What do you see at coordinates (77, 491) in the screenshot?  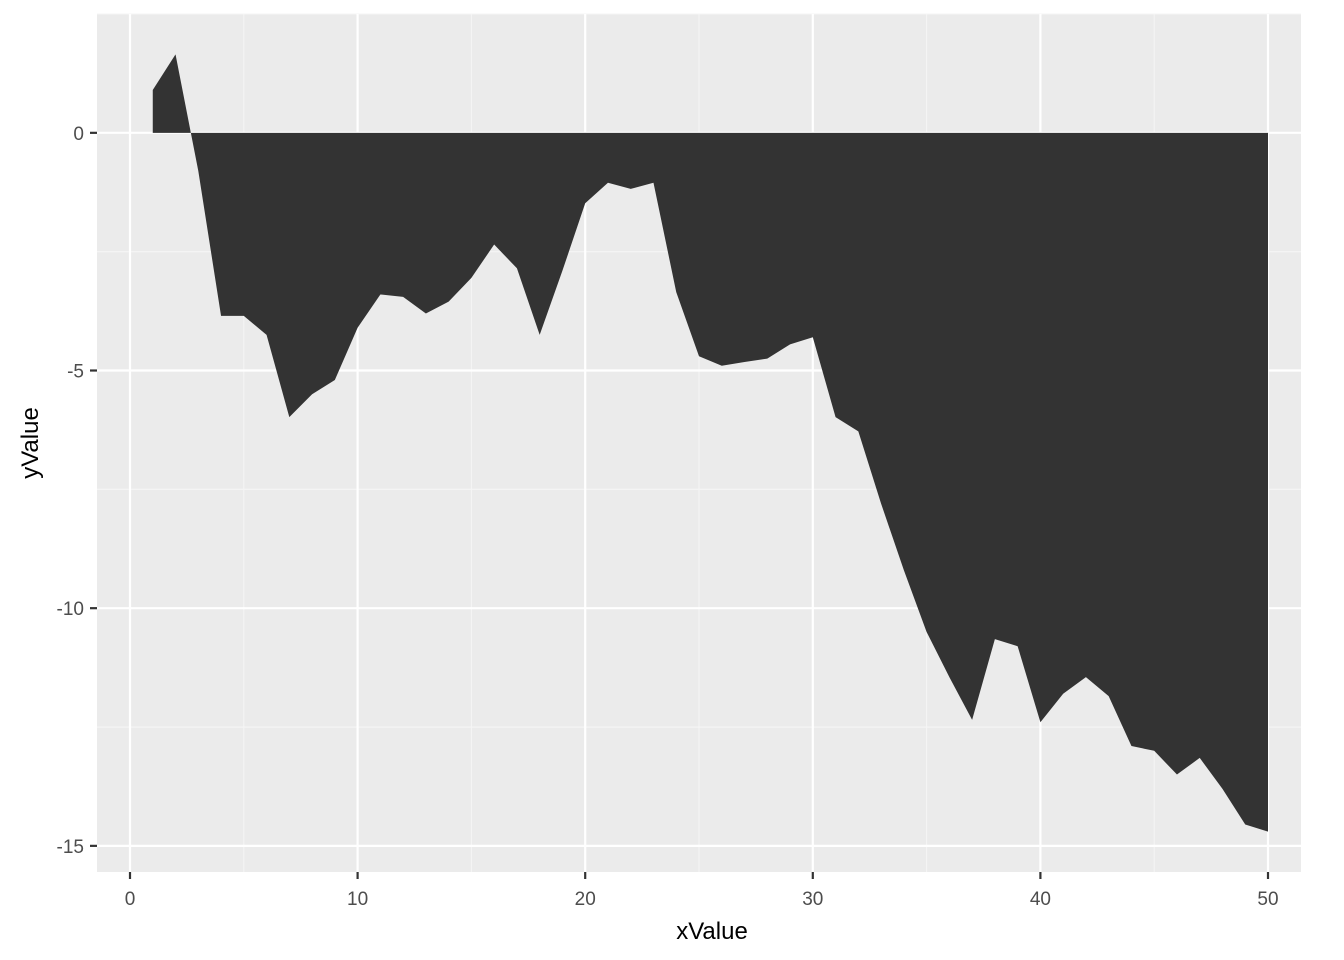 I see `y-axis: 0 -5 -10 -15` at bounding box center [77, 491].